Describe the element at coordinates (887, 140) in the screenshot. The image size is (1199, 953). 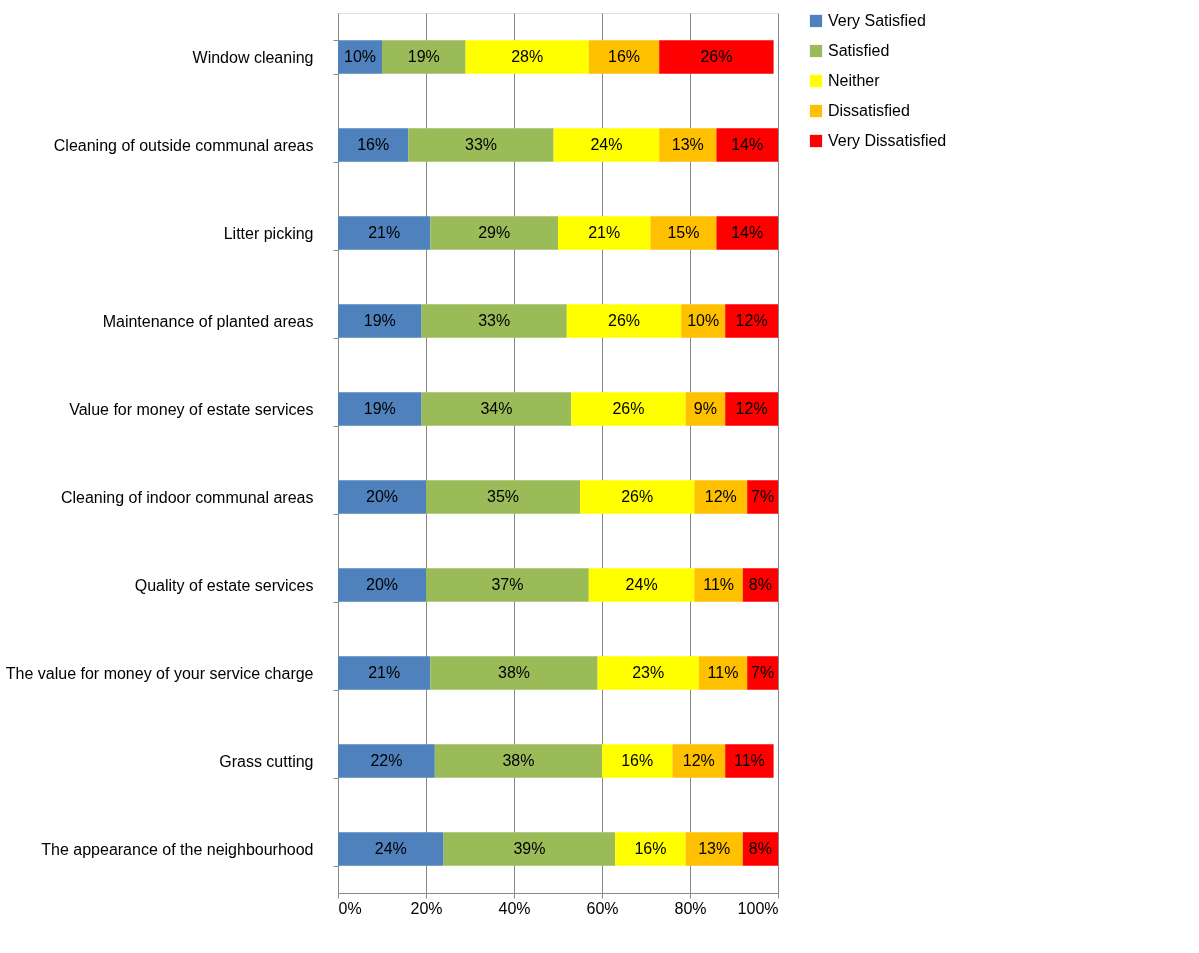
I see `legend-label: Very Dissatisfied` at that location.